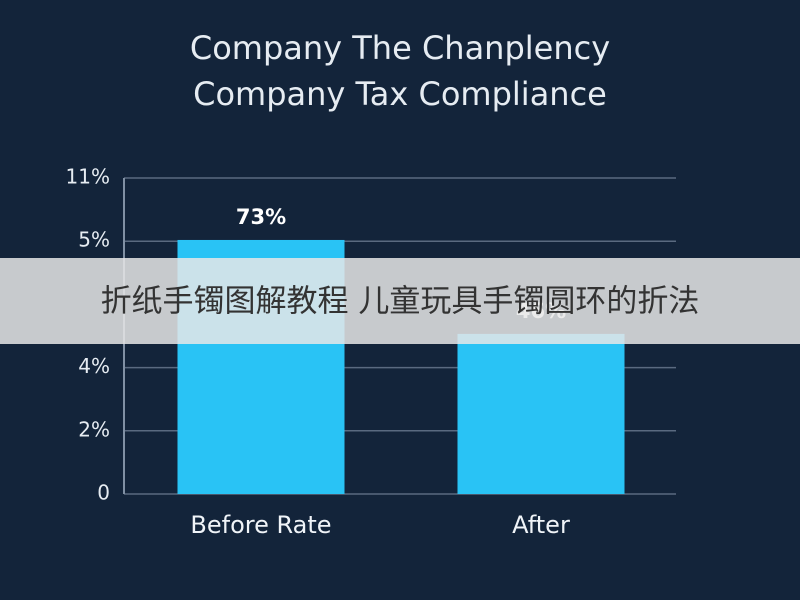  What do you see at coordinates (541, 413) in the screenshot?
I see `bar` at bounding box center [541, 413].